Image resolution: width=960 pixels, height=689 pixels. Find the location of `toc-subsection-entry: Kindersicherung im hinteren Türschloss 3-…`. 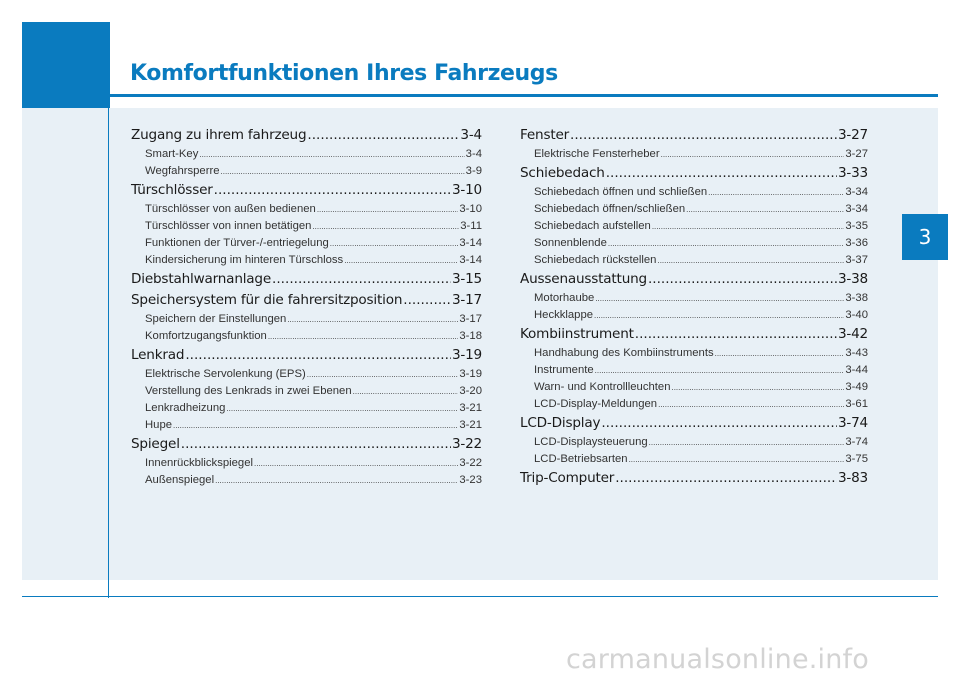

toc-subsection-entry: Kindersicherung im hinteren Türschloss 3-… is located at coordinates (306, 260).